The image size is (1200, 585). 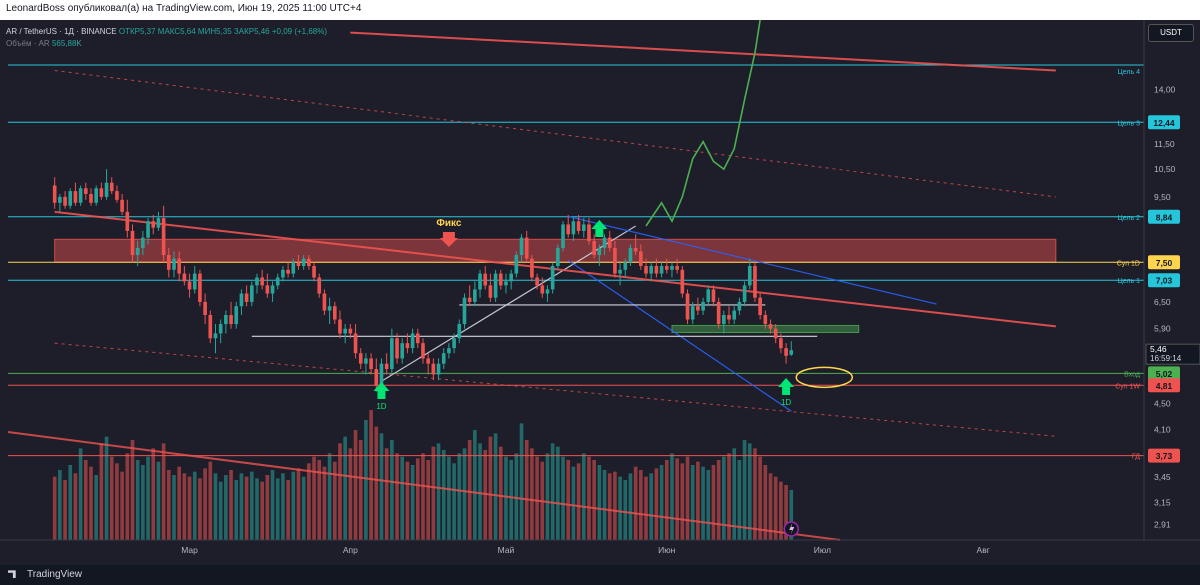 I want to click on legend-symbol: AR / TetherUS · 1Д · BINANCE, so click(x=61, y=31).